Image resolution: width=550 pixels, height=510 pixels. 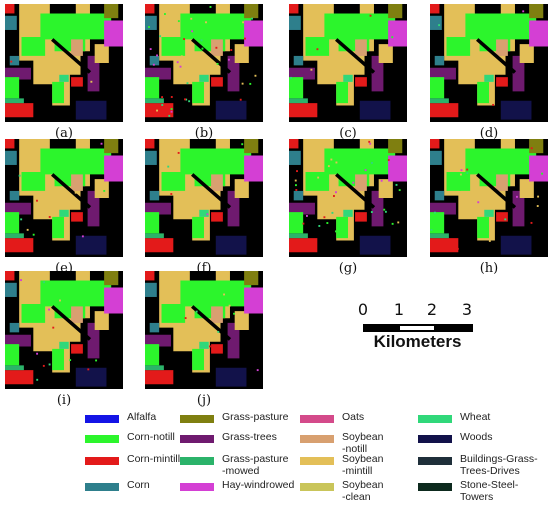 I want to click on scale-tick: 1, so click(x=399, y=309).